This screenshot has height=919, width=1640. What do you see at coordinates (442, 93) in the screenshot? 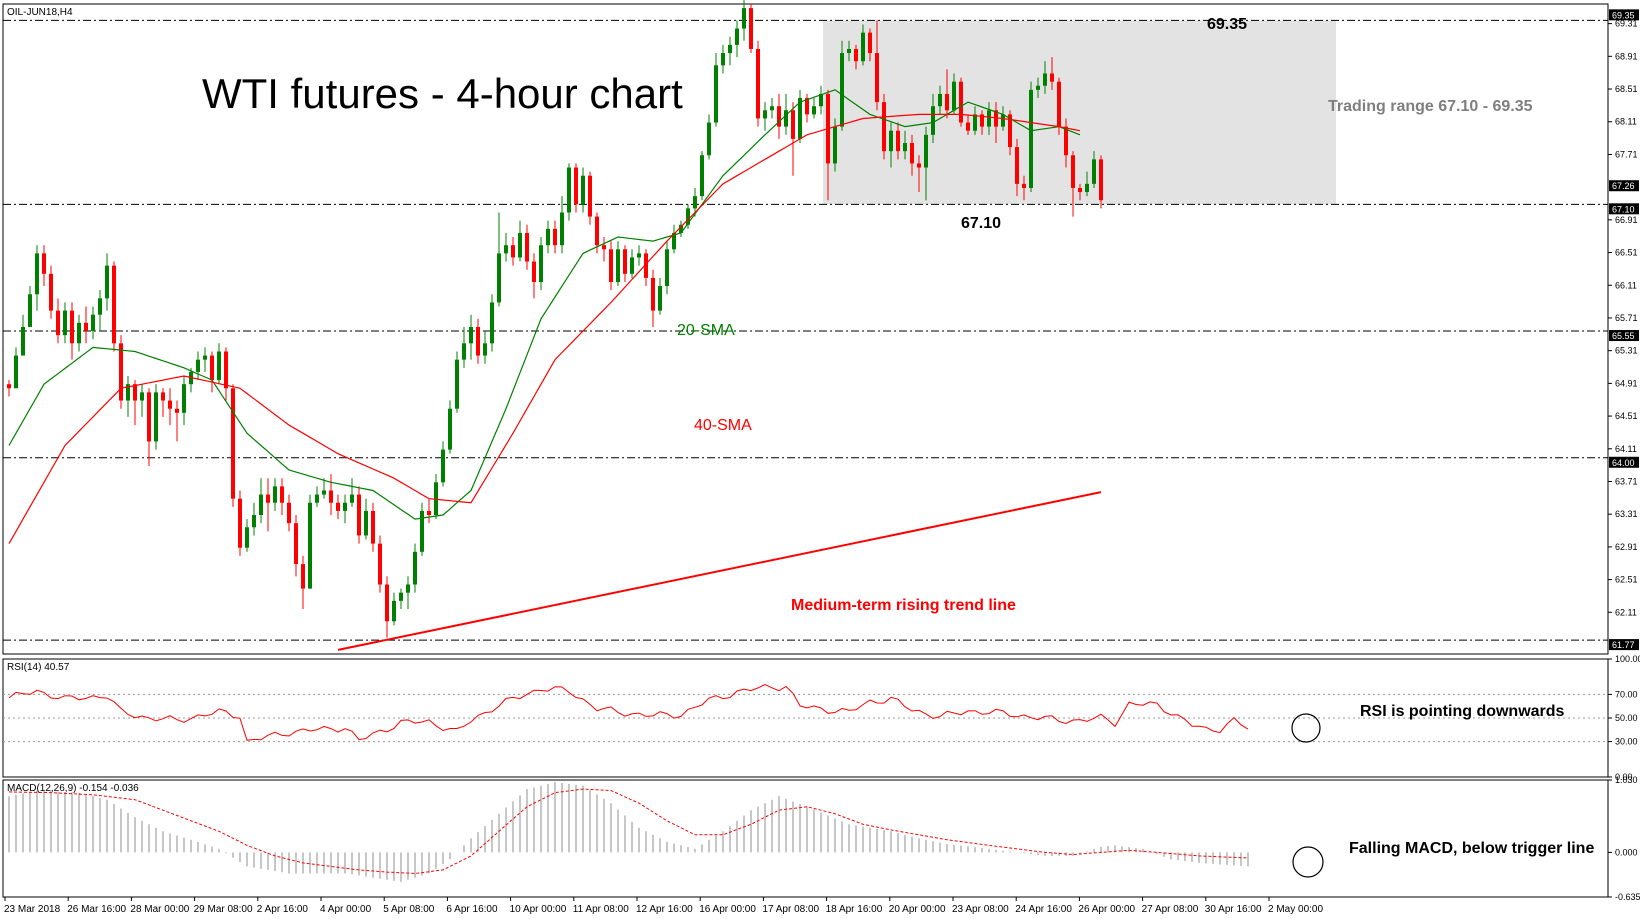
I see `chart-title: WTI futures - 4-hour chart` at bounding box center [442, 93].